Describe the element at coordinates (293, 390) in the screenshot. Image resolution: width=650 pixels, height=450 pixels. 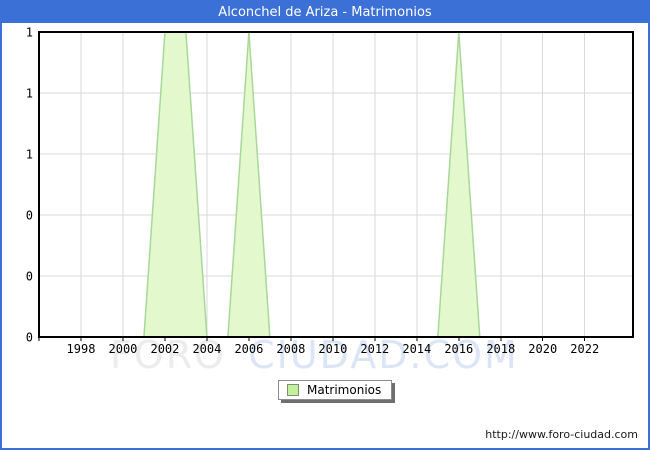
I see `matrimonios-swatch-icon` at that location.